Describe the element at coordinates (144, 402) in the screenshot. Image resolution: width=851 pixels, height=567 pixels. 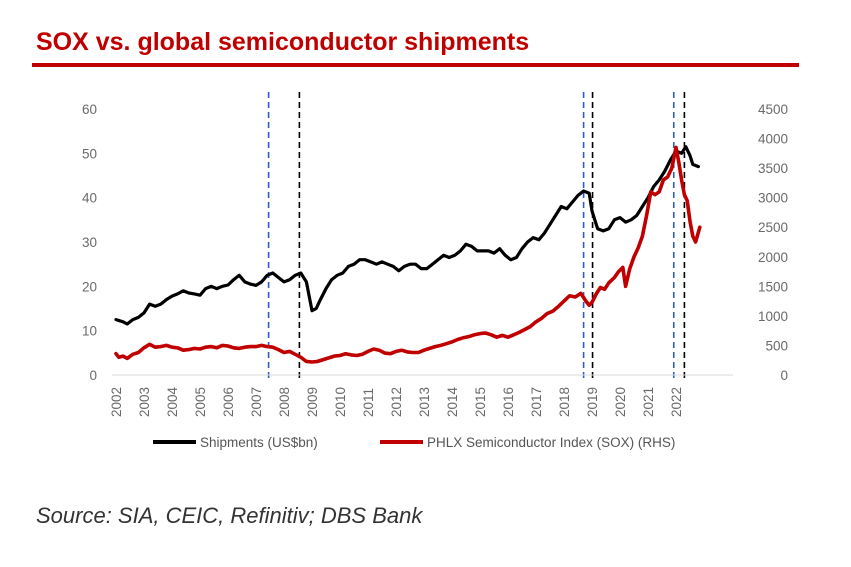
I see `x-tick-2003: 2003` at that location.